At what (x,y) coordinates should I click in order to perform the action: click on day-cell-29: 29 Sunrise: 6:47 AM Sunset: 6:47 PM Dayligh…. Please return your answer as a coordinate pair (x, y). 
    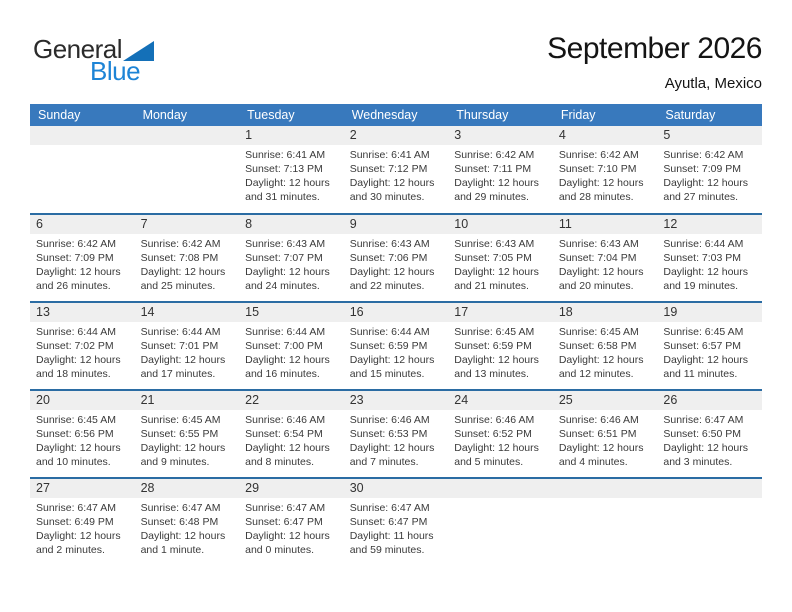
    Looking at the image, I should click on (291, 521).